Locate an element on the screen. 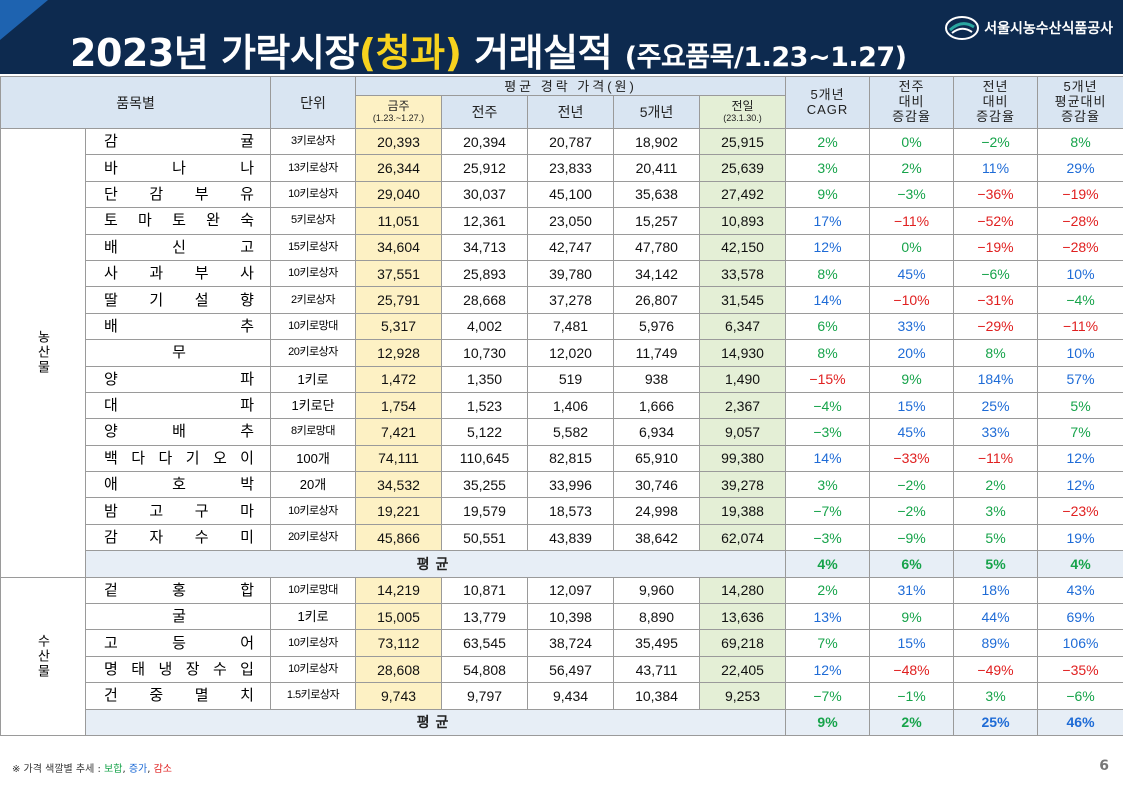 The height and width of the screenshot is (794, 1123). price-cur-week: 73,112 is located at coordinates (399, 643).